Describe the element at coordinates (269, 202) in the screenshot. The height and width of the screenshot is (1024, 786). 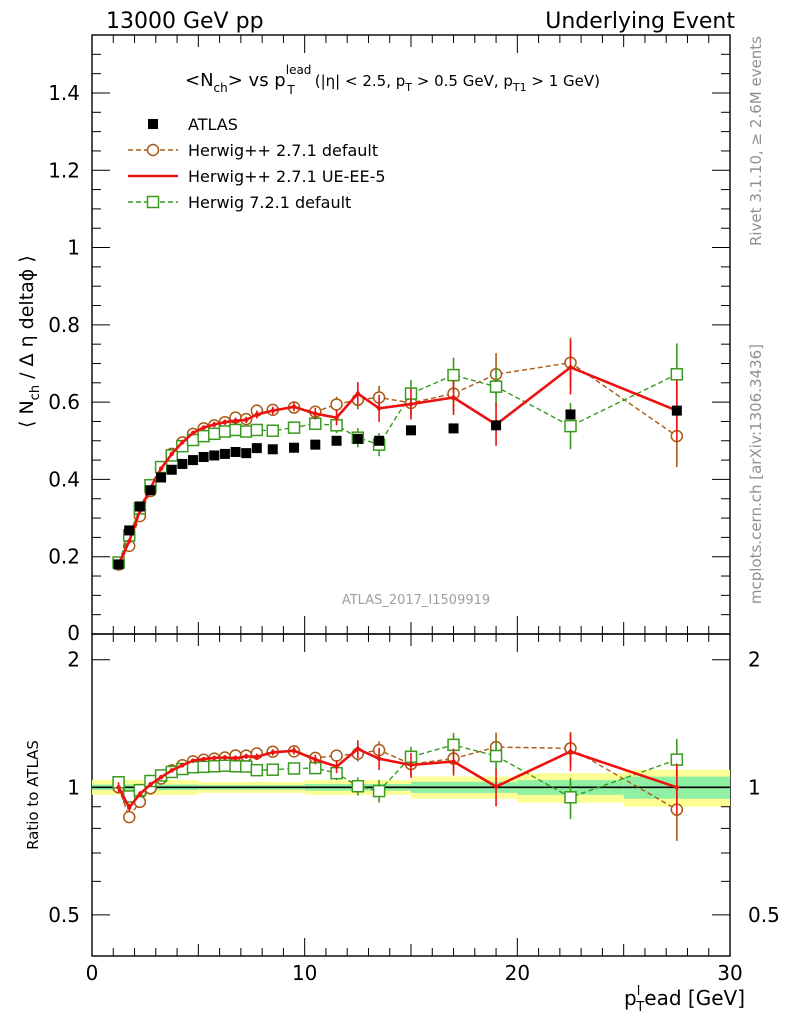
I see `legend-entry-label: Herwig 7.2.1 default` at that location.